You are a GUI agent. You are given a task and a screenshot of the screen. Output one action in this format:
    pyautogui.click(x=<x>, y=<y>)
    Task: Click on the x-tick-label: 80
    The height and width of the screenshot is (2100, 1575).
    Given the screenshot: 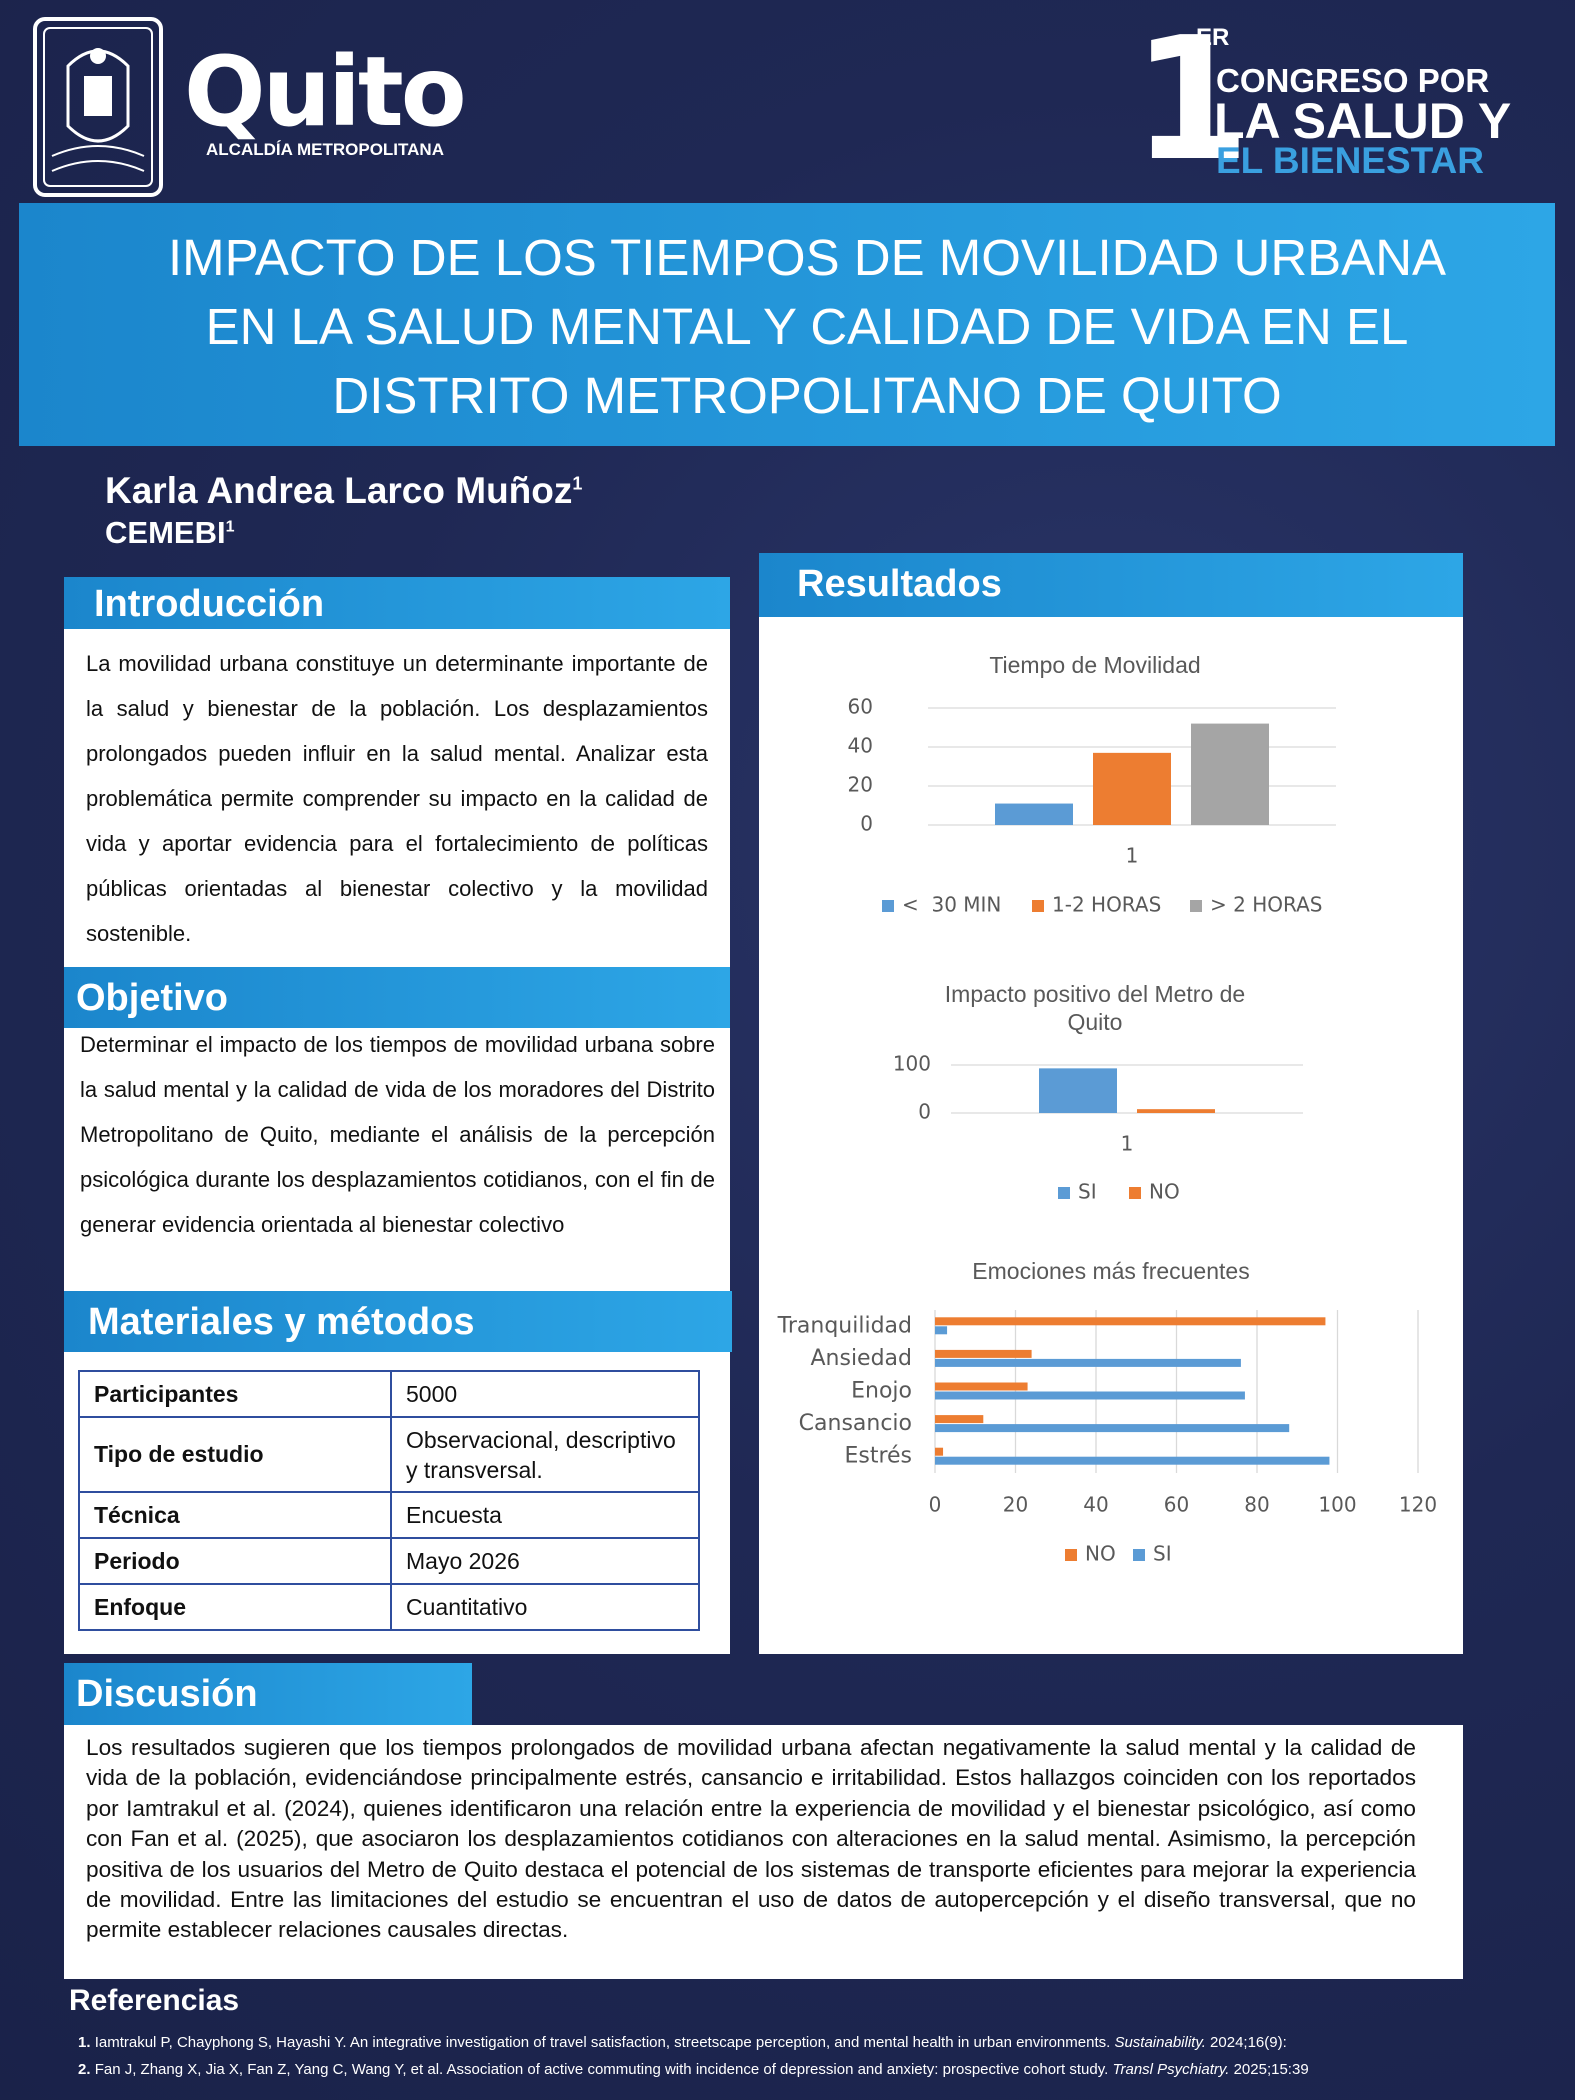 What is the action you would take?
    pyautogui.click(x=1256, y=1505)
    